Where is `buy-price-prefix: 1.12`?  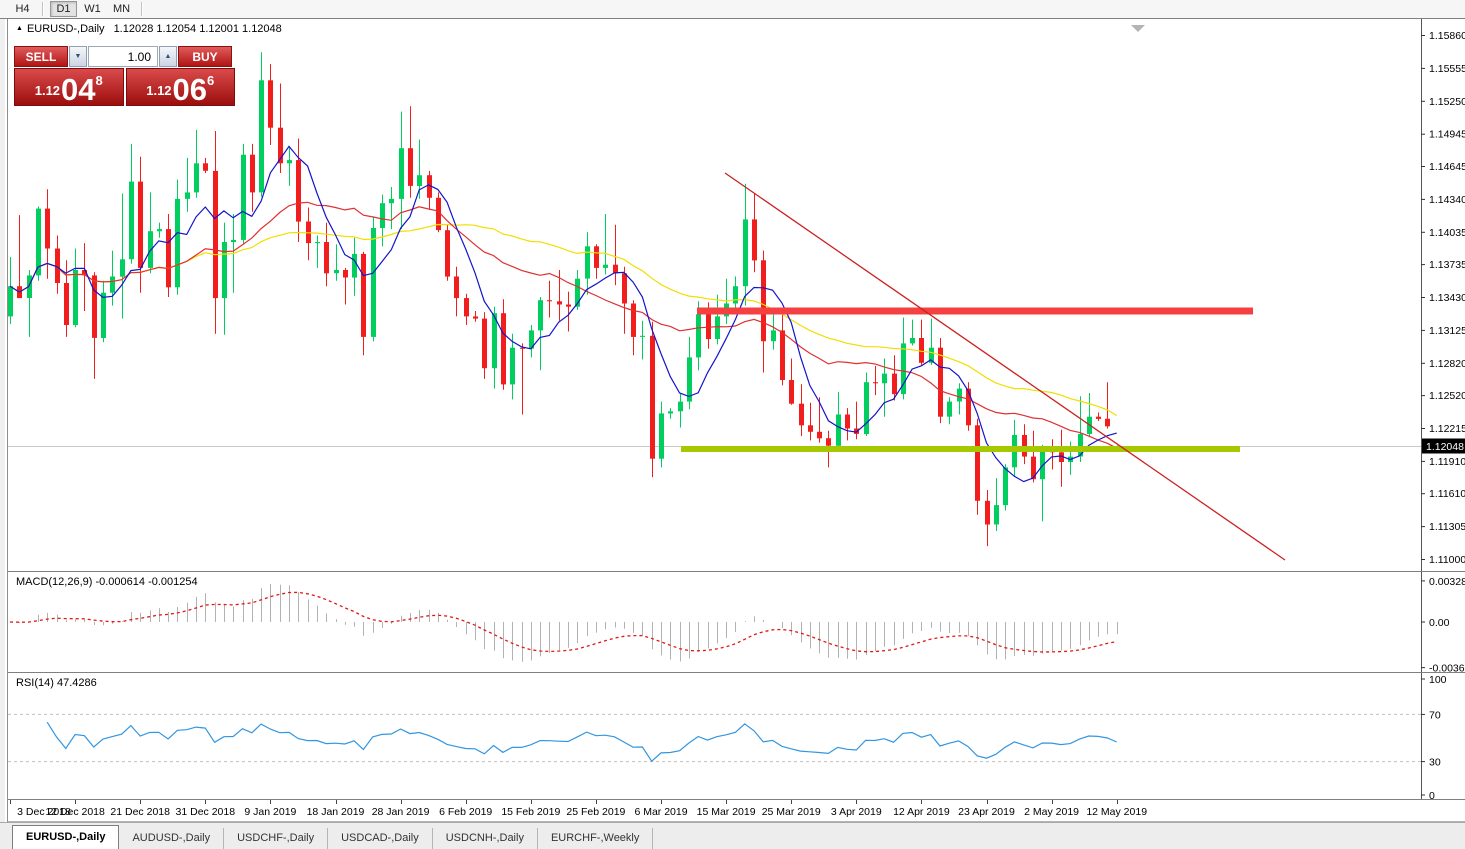
buy-price-prefix: 1.12 is located at coordinates (159, 90).